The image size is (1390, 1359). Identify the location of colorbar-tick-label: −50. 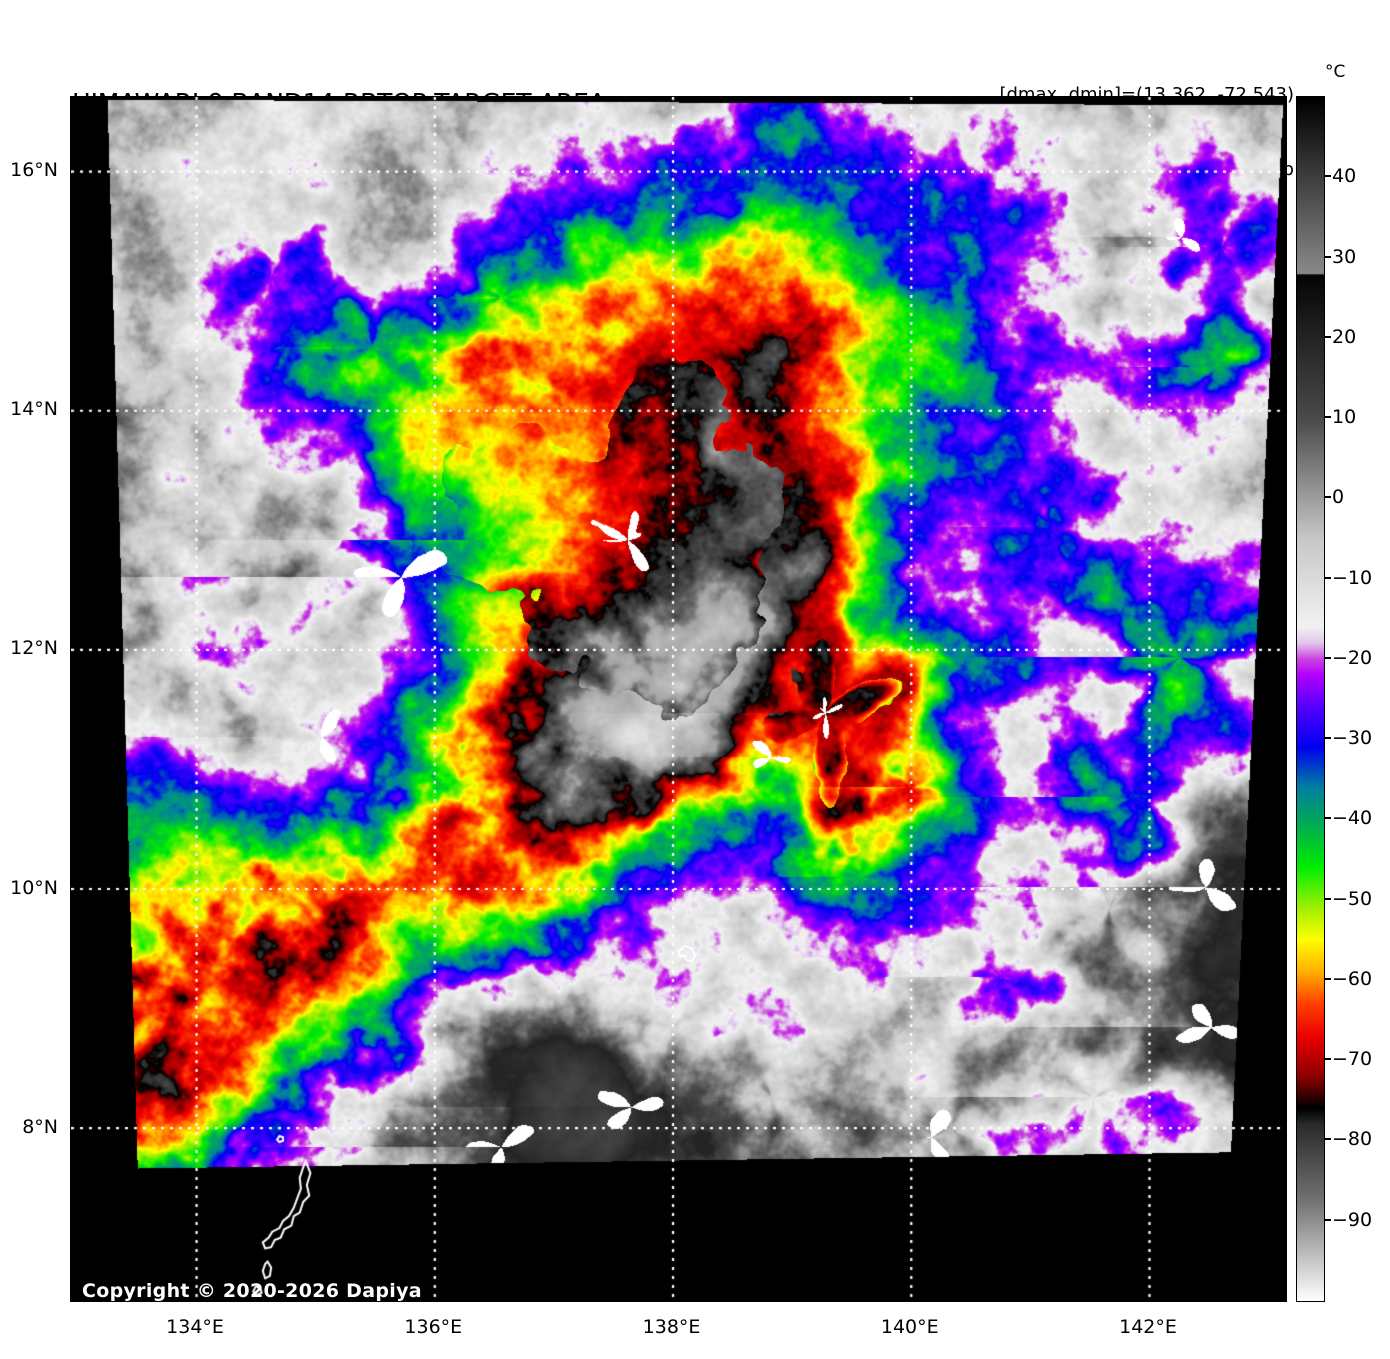
(1352, 898).